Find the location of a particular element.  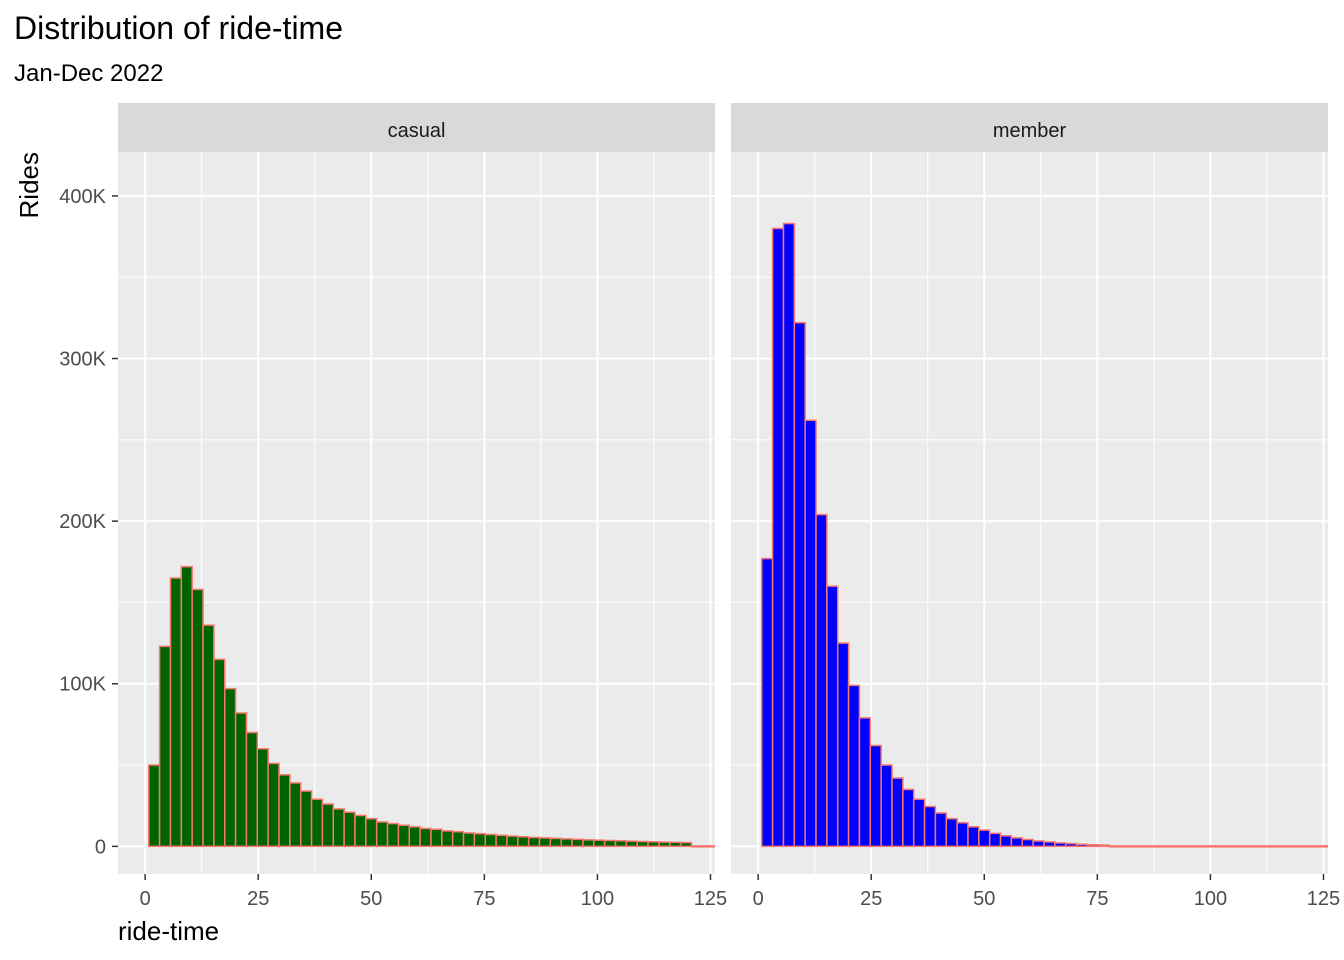

y-tick-label: 300K is located at coordinates (82, 360).